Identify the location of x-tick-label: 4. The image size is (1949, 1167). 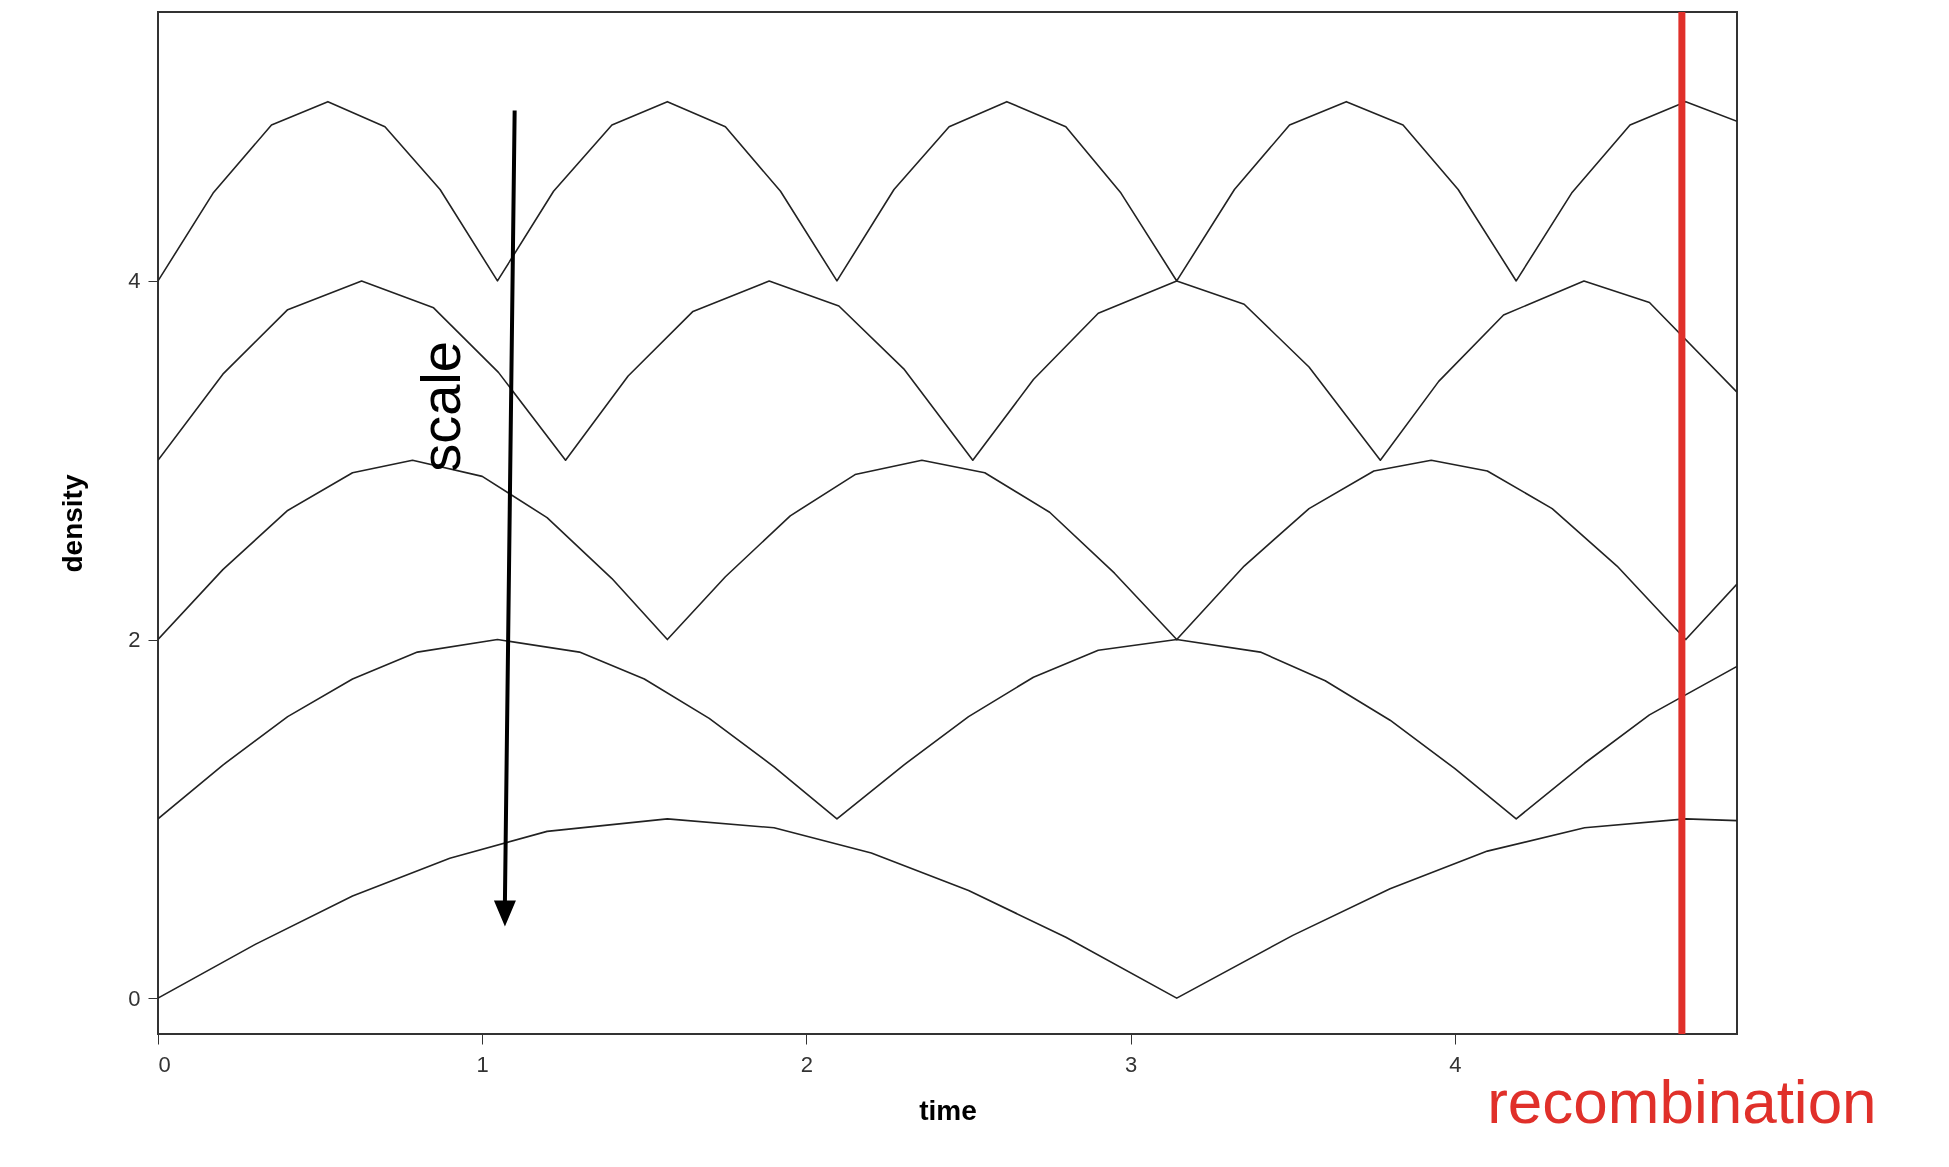
(1455, 1064).